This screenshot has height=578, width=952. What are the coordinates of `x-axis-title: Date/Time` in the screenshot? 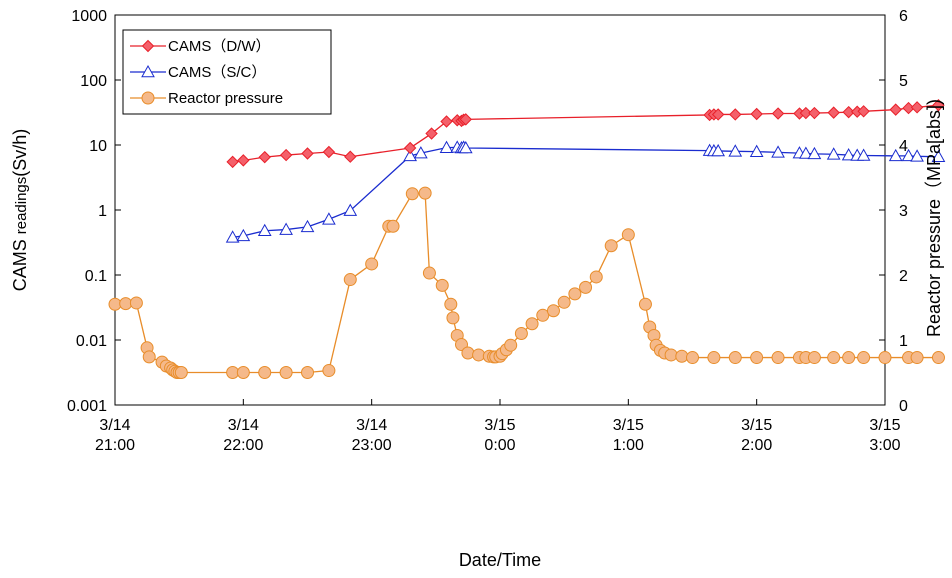 It's located at (500, 560).